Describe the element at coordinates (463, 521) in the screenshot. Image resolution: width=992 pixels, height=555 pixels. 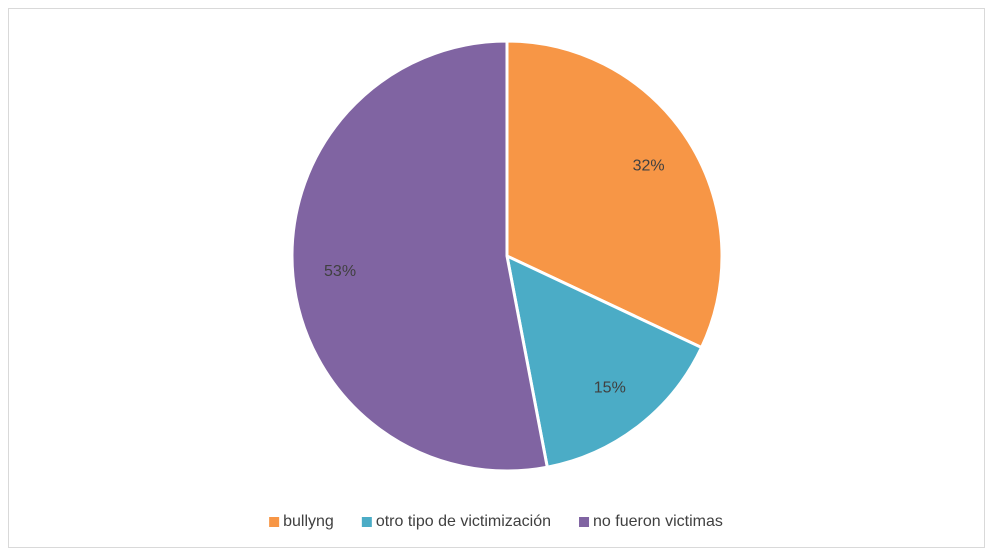
I see `legend-label: otro tipo de victimización` at that location.